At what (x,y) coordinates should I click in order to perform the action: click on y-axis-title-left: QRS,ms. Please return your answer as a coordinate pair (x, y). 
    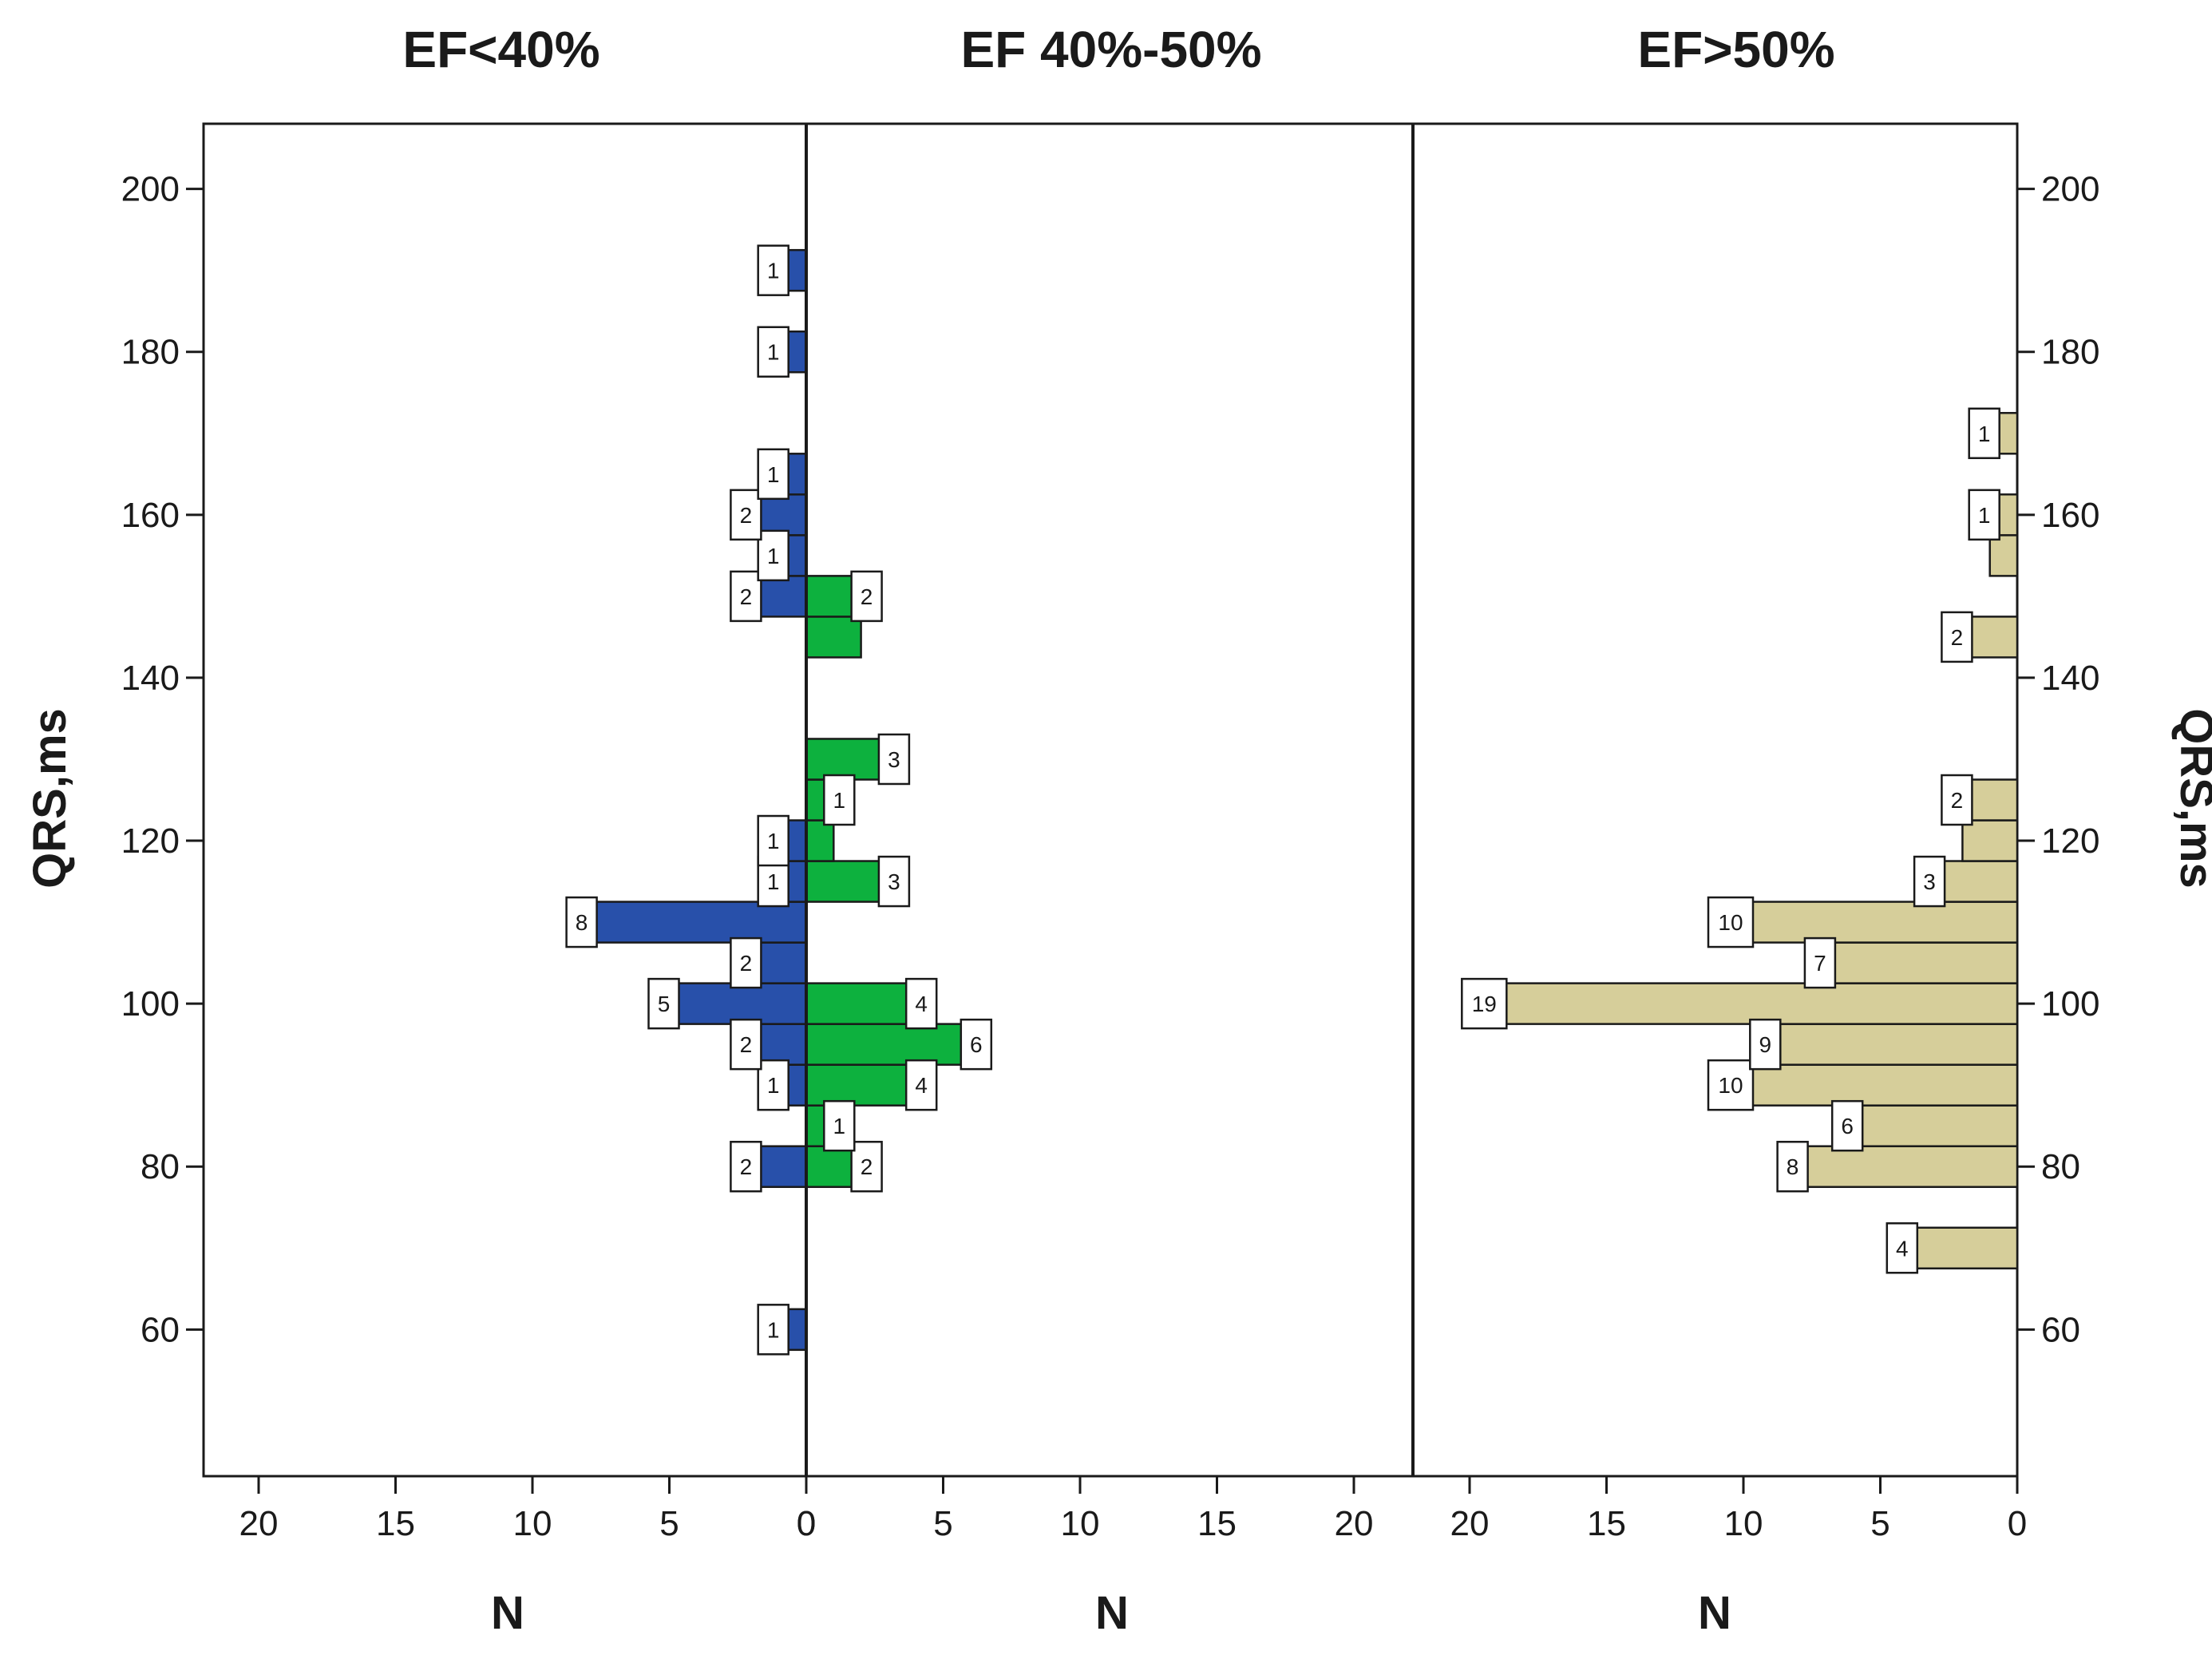
    Looking at the image, I should click on (50, 798).